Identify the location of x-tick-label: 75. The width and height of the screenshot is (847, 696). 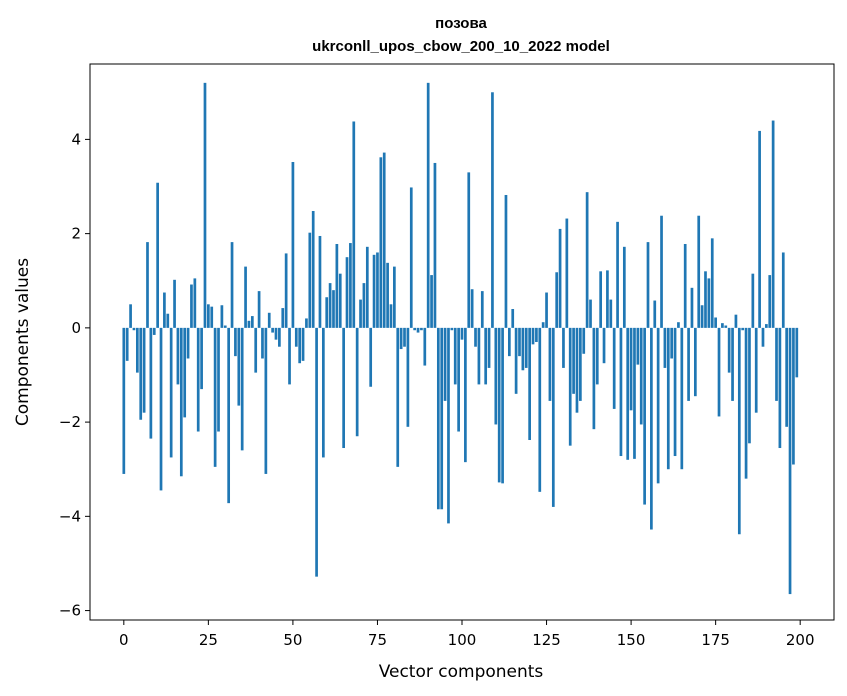
(377, 640).